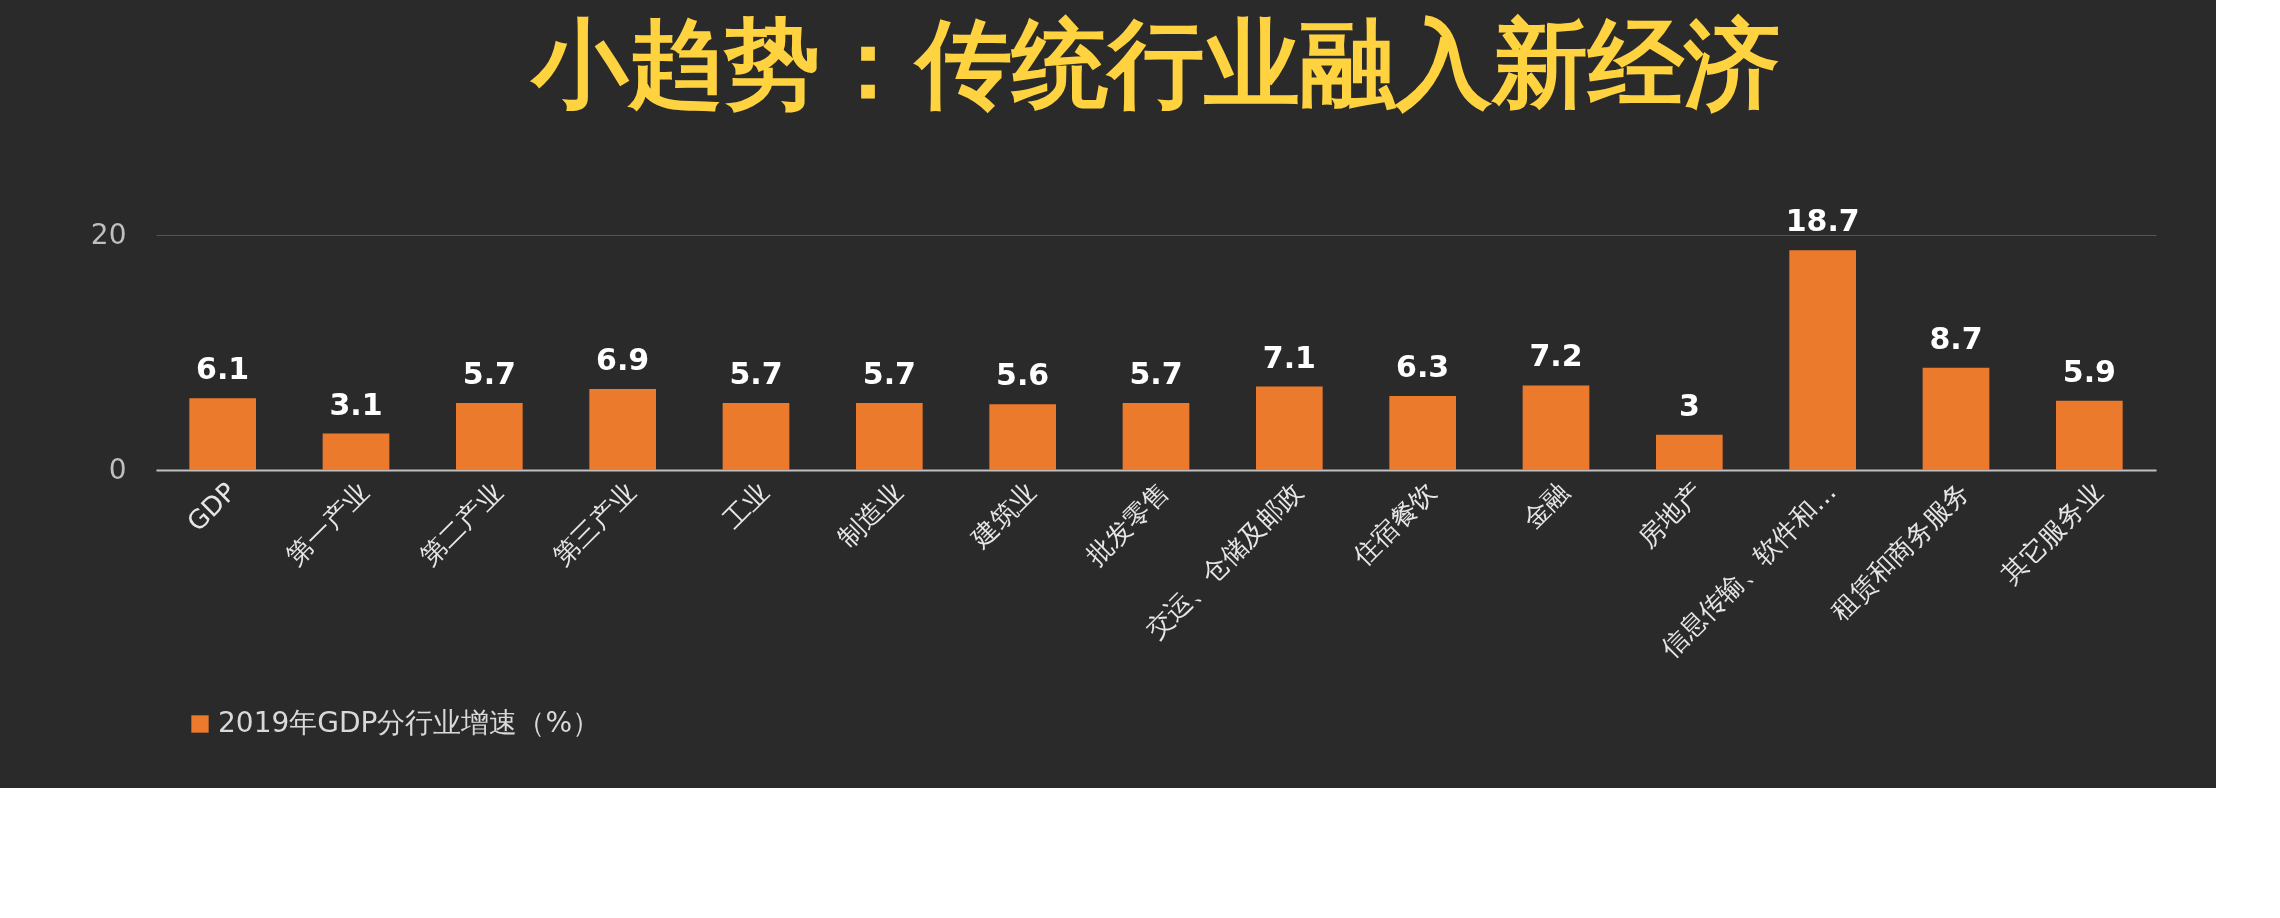 This screenshot has width=2280, height=918. I want to click on legend-label: 2019年GDP分行业增速（%）, so click(409, 722).